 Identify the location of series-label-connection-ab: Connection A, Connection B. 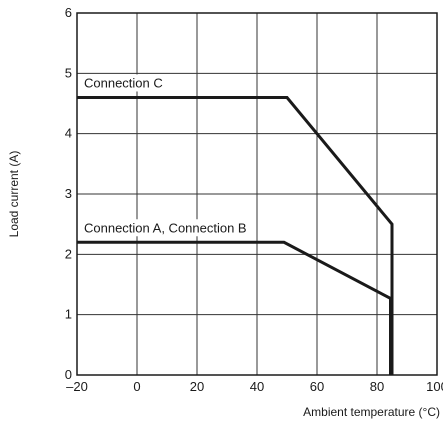
(165, 227).